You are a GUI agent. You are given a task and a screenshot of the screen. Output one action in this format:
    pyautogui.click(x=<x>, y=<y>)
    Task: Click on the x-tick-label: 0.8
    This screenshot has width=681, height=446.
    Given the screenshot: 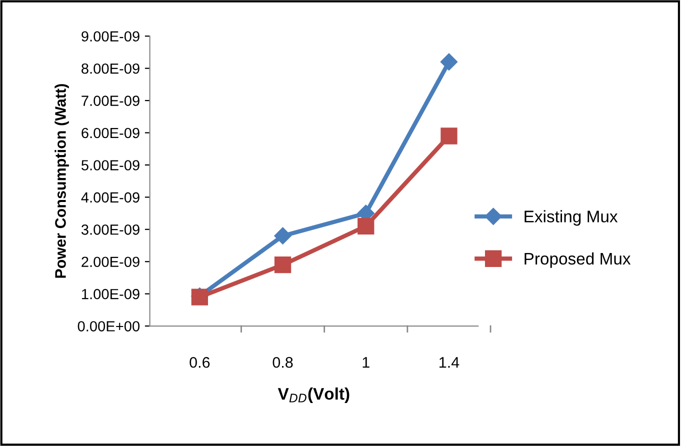 What is the action you would take?
    pyautogui.click(x=282, y=362)
    